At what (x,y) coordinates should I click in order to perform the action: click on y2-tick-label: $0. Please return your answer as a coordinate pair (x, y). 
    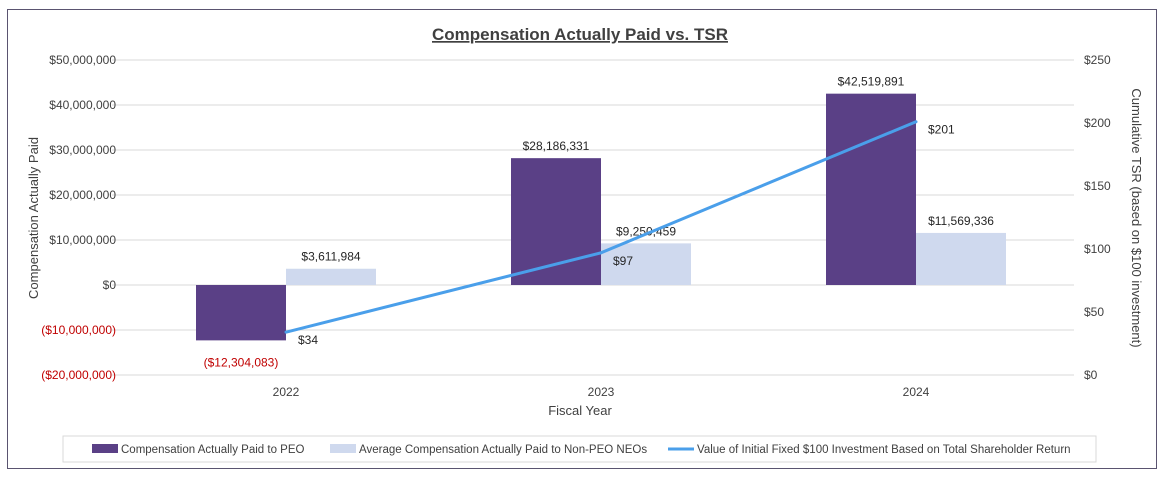
    Looking at the image, I should click on (1091, 375).